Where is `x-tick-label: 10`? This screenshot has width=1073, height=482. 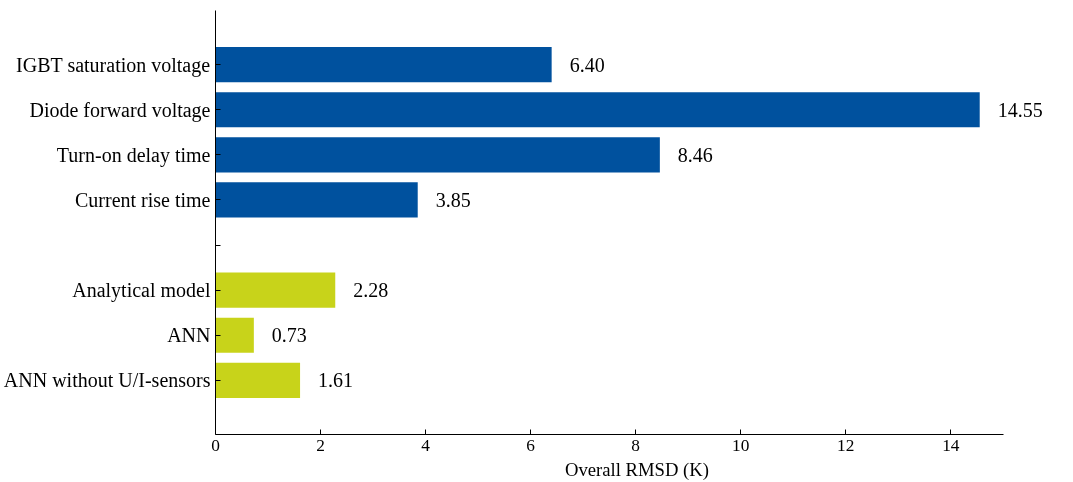 x-tick-label: 10 is located at coordinates (741, 445).